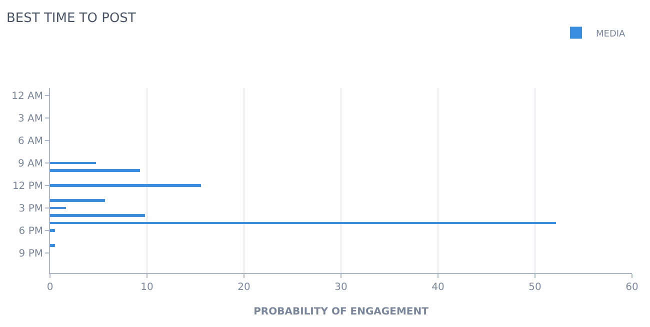 This screenshot has height=327, width=650. What do you see at coordinates (341, 312) in the screenshot?
I see `x-axis-title: PROBABILITY OF ENGAGEMENT` at bounding box center [341, 312].